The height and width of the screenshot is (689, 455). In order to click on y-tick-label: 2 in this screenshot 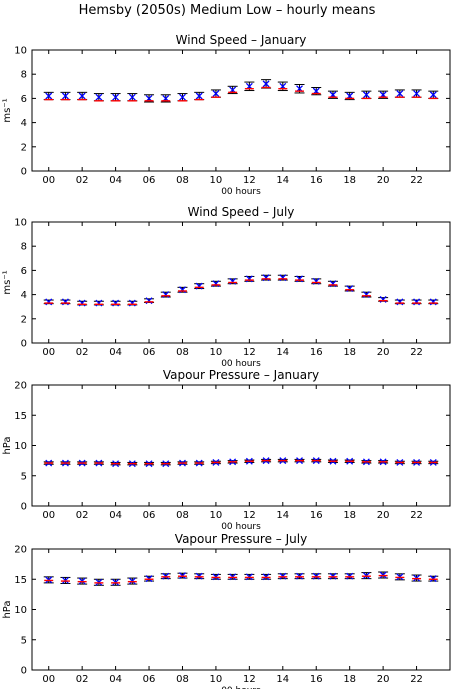, I will do `click(24, 319)`.